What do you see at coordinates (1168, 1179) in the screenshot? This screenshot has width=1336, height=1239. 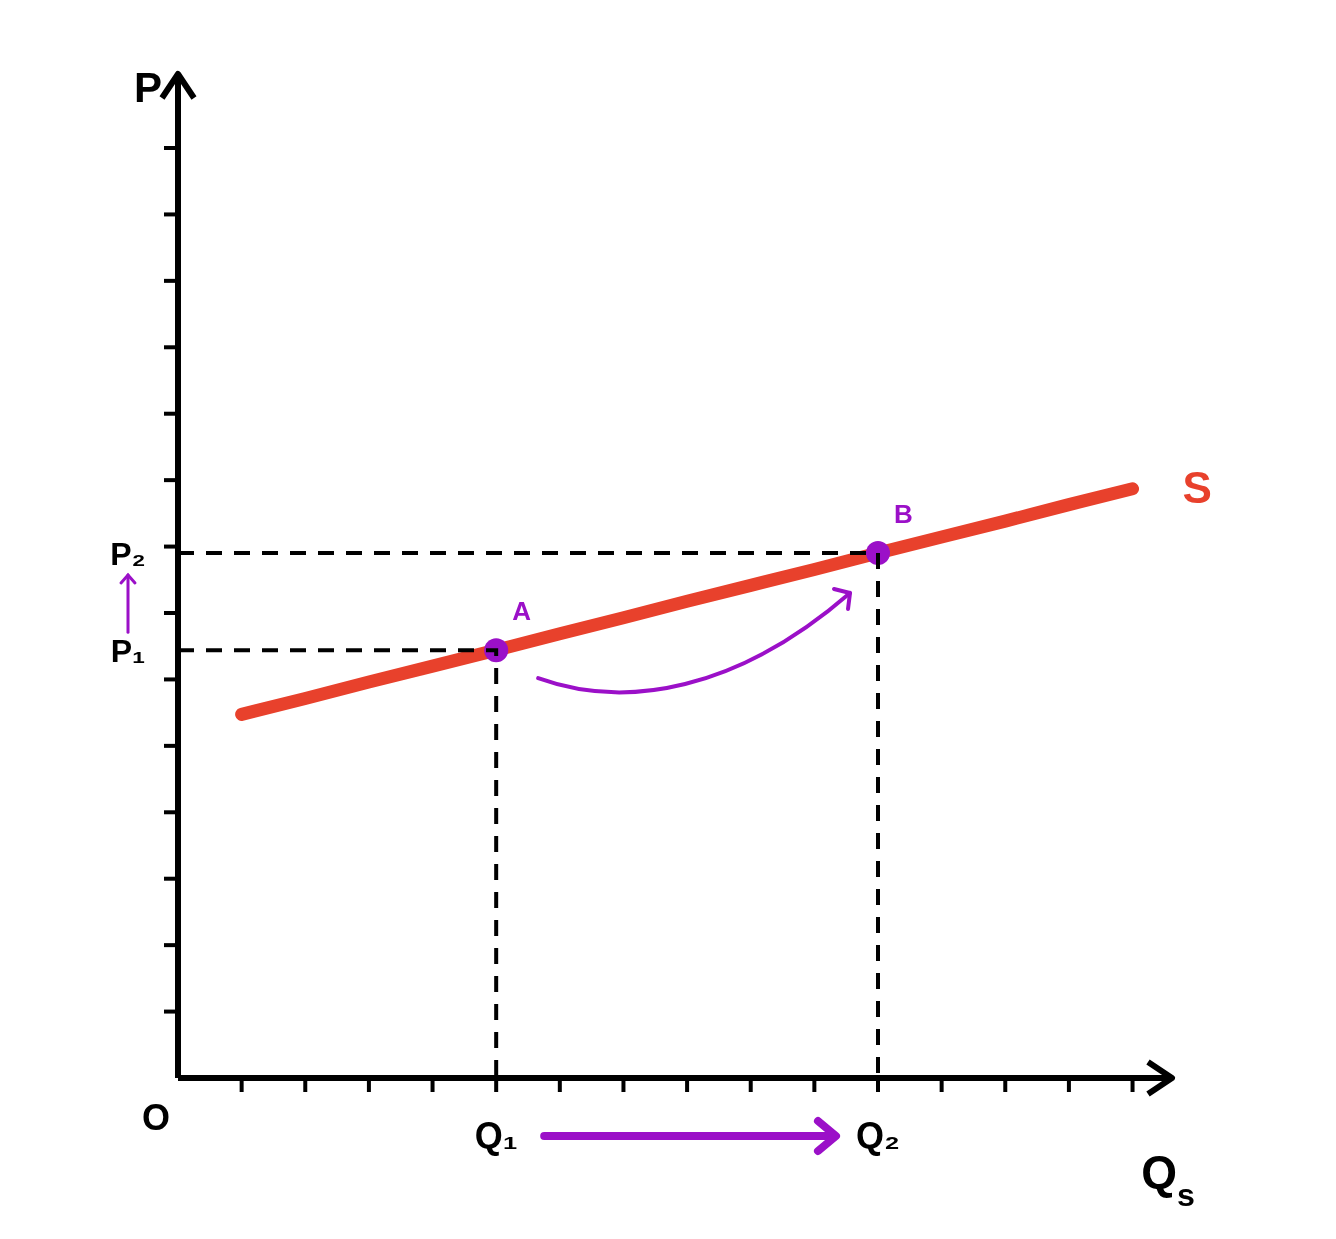 I see `x-axis-title: Q$_{s}$` at bounding box center [1168, 1179].